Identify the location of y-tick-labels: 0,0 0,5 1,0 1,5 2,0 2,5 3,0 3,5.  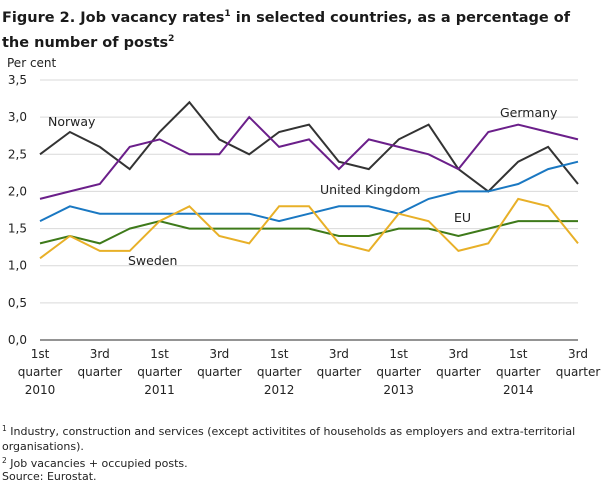
(17, 210).